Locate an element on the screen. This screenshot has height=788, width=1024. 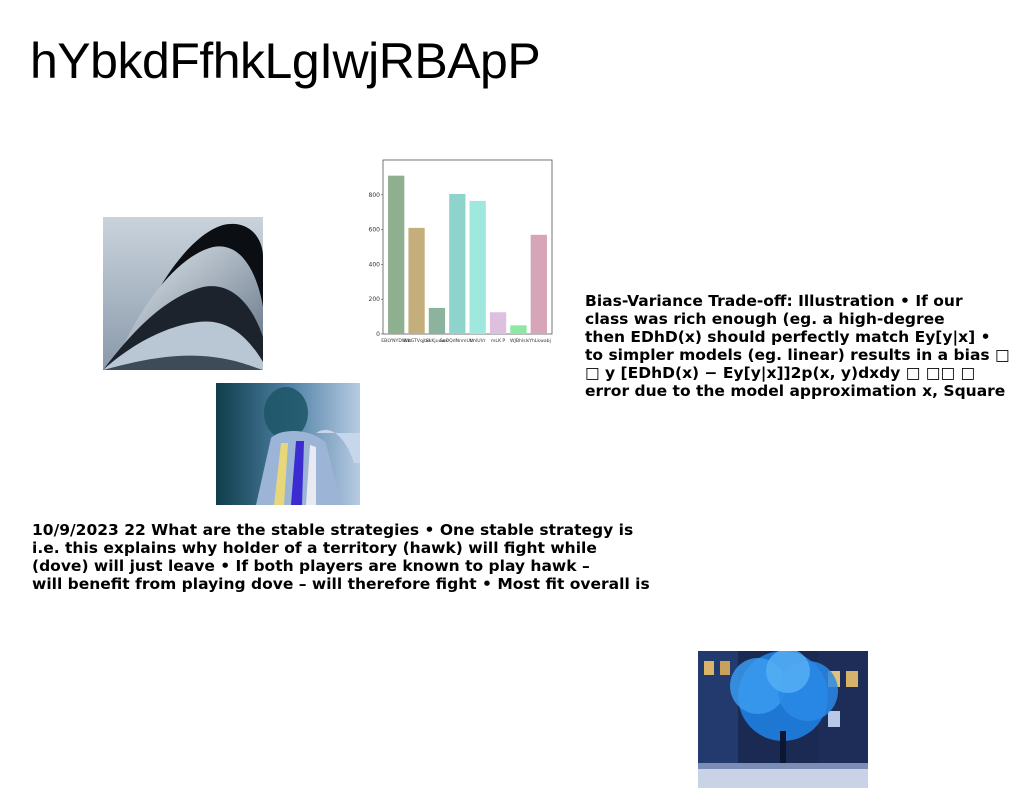
chart-frame is located at coordinates (467, 247).